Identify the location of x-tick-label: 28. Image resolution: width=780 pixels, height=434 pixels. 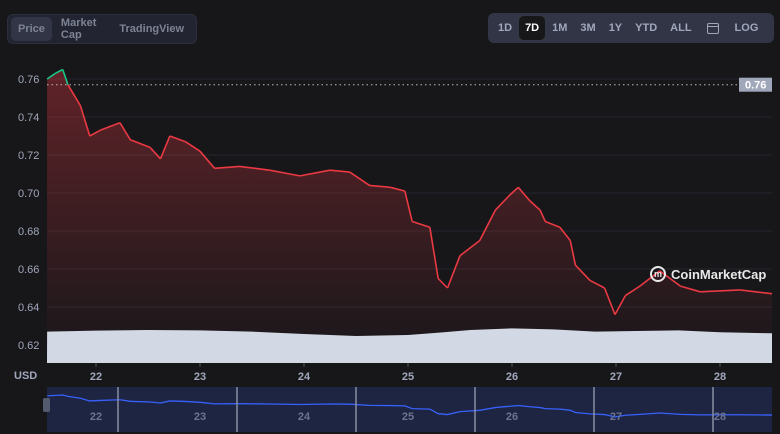
(720, 377).